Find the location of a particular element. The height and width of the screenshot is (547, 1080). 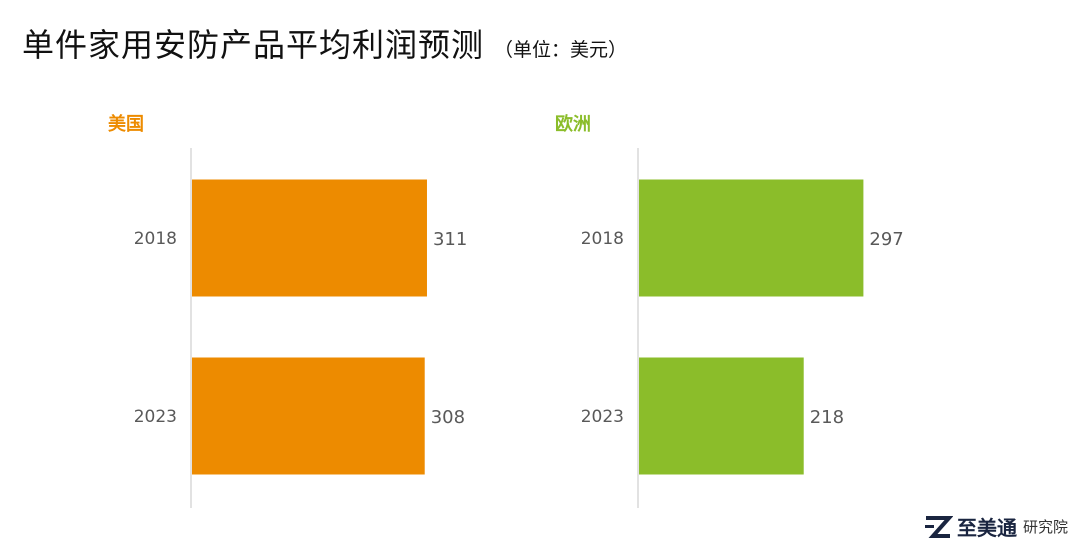

unit-note: （单位：美元） is located at coordinates (561, 50).